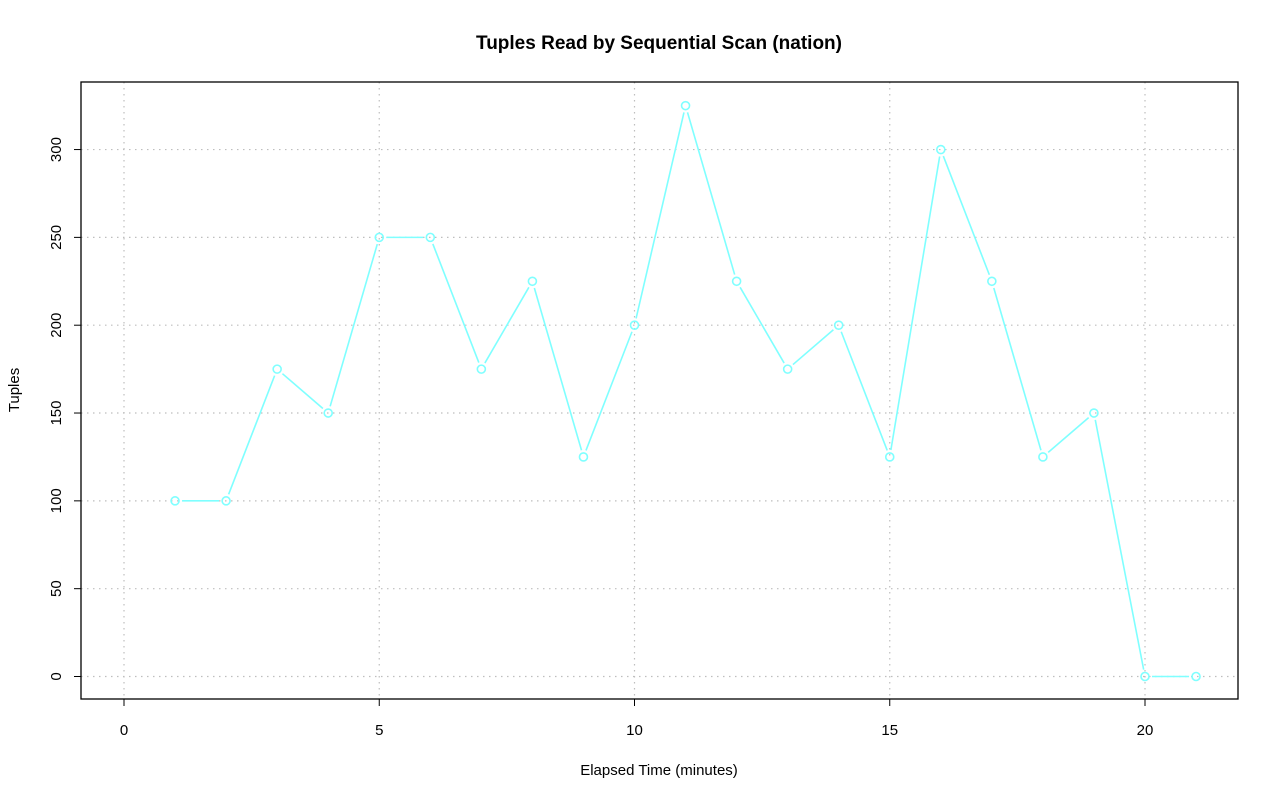 This screenshot has width=1280, height=801. What do you see at coordinates (124, 730) in the screenshot?
I see `x-tick-label: 0` at bounding box center [124, 730].